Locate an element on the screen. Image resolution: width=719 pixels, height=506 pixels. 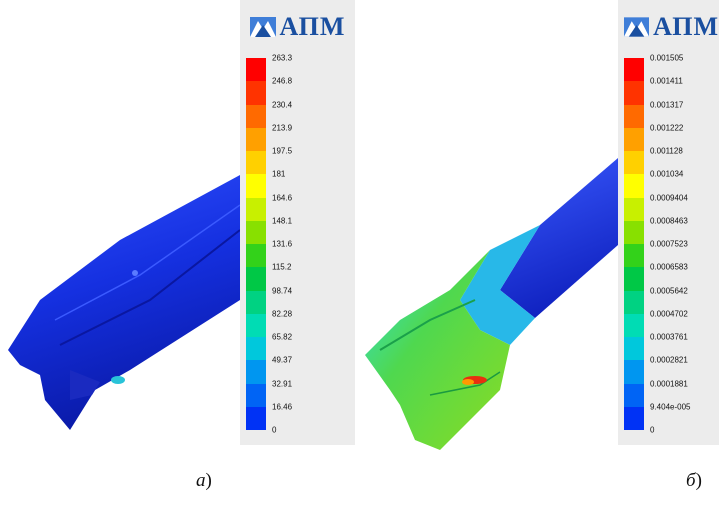
legend-tick-label: 131.6 is located at coordinates (282, 244).